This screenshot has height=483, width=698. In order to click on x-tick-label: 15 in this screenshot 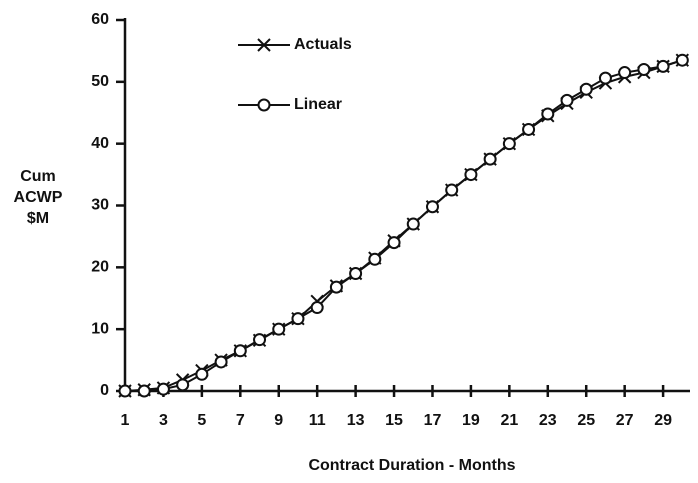, I will do `click(394, 420)`.